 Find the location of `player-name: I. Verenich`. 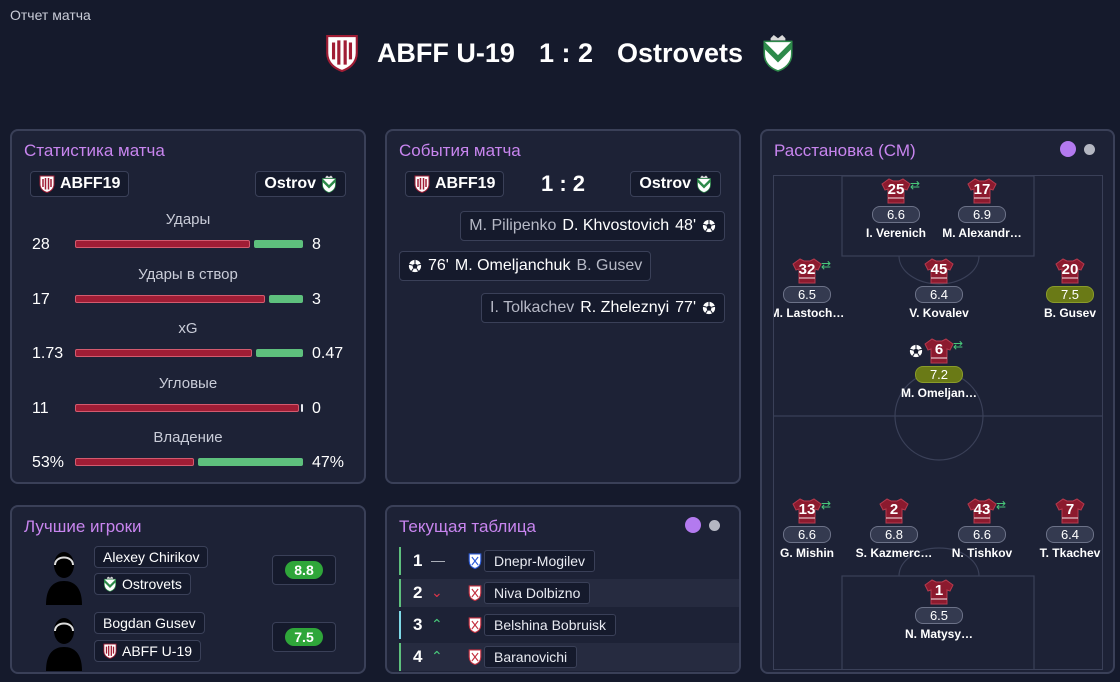

player-name: I. Verenich is located at coordinates (896, 233).